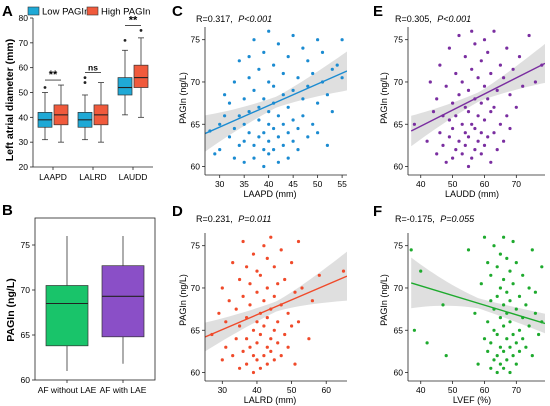  I want to click on panelF-confidence-band, so click(478, 295).